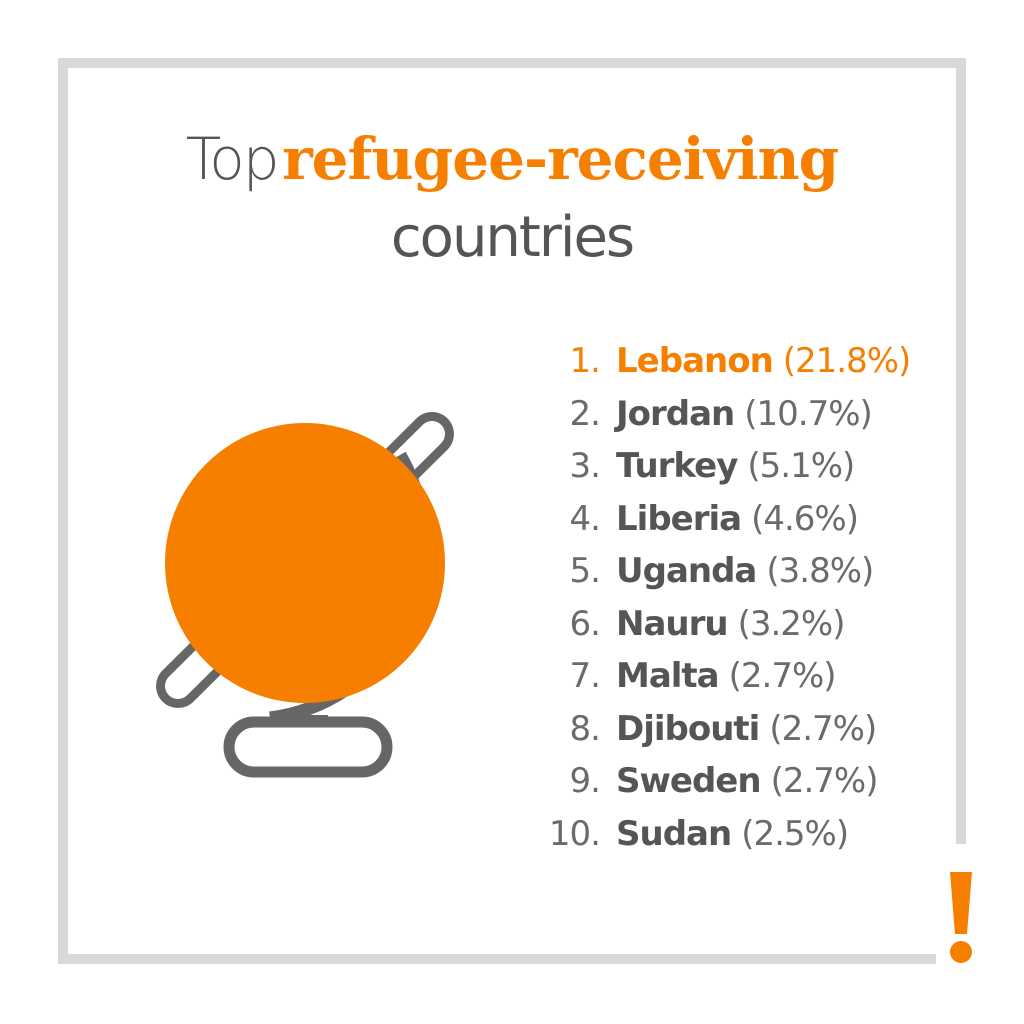 This screenshot has height=1024, width=1024. What do you see at coordinates (677, 466) in the screenshot?
I see `country-name: Turkey` at bounding box center [677, 466].